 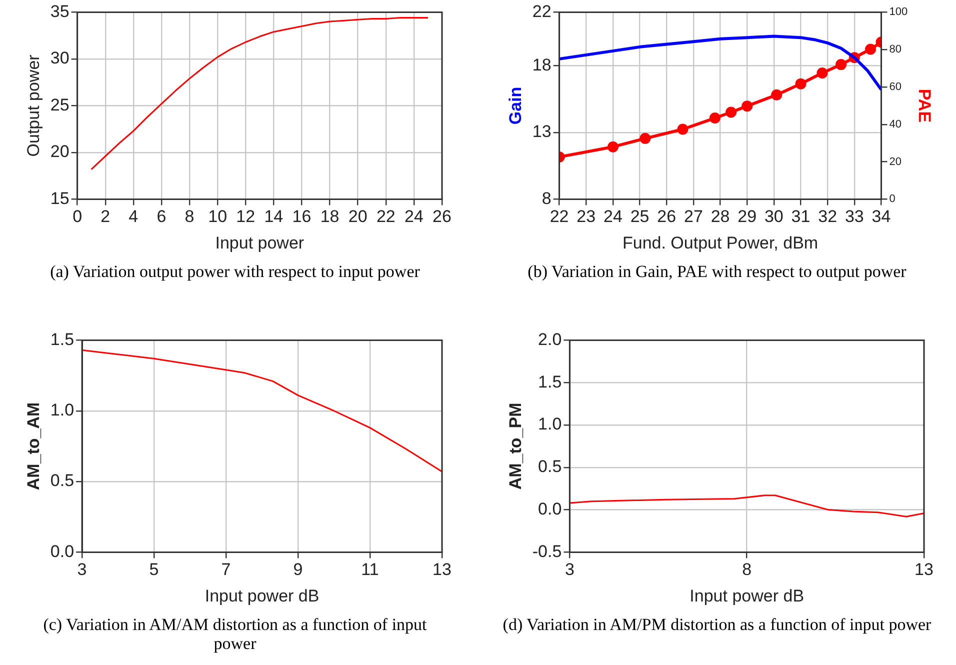 What do you see at coordinates (547, 551) in the screenshot?
I see `y-tick-label: -0.5` at bounding box center [547, 551].